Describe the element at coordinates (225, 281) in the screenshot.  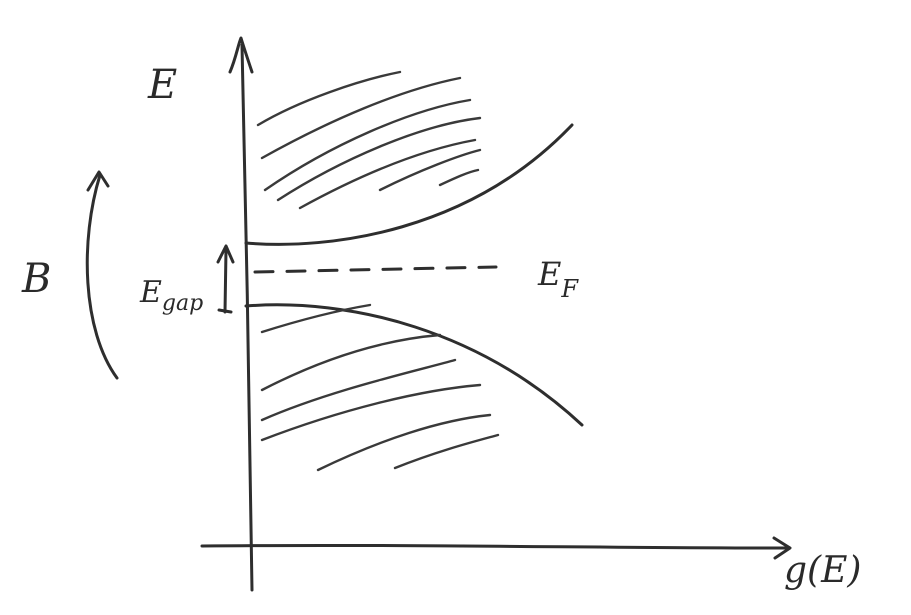
I see `gap-arrow` at that location.